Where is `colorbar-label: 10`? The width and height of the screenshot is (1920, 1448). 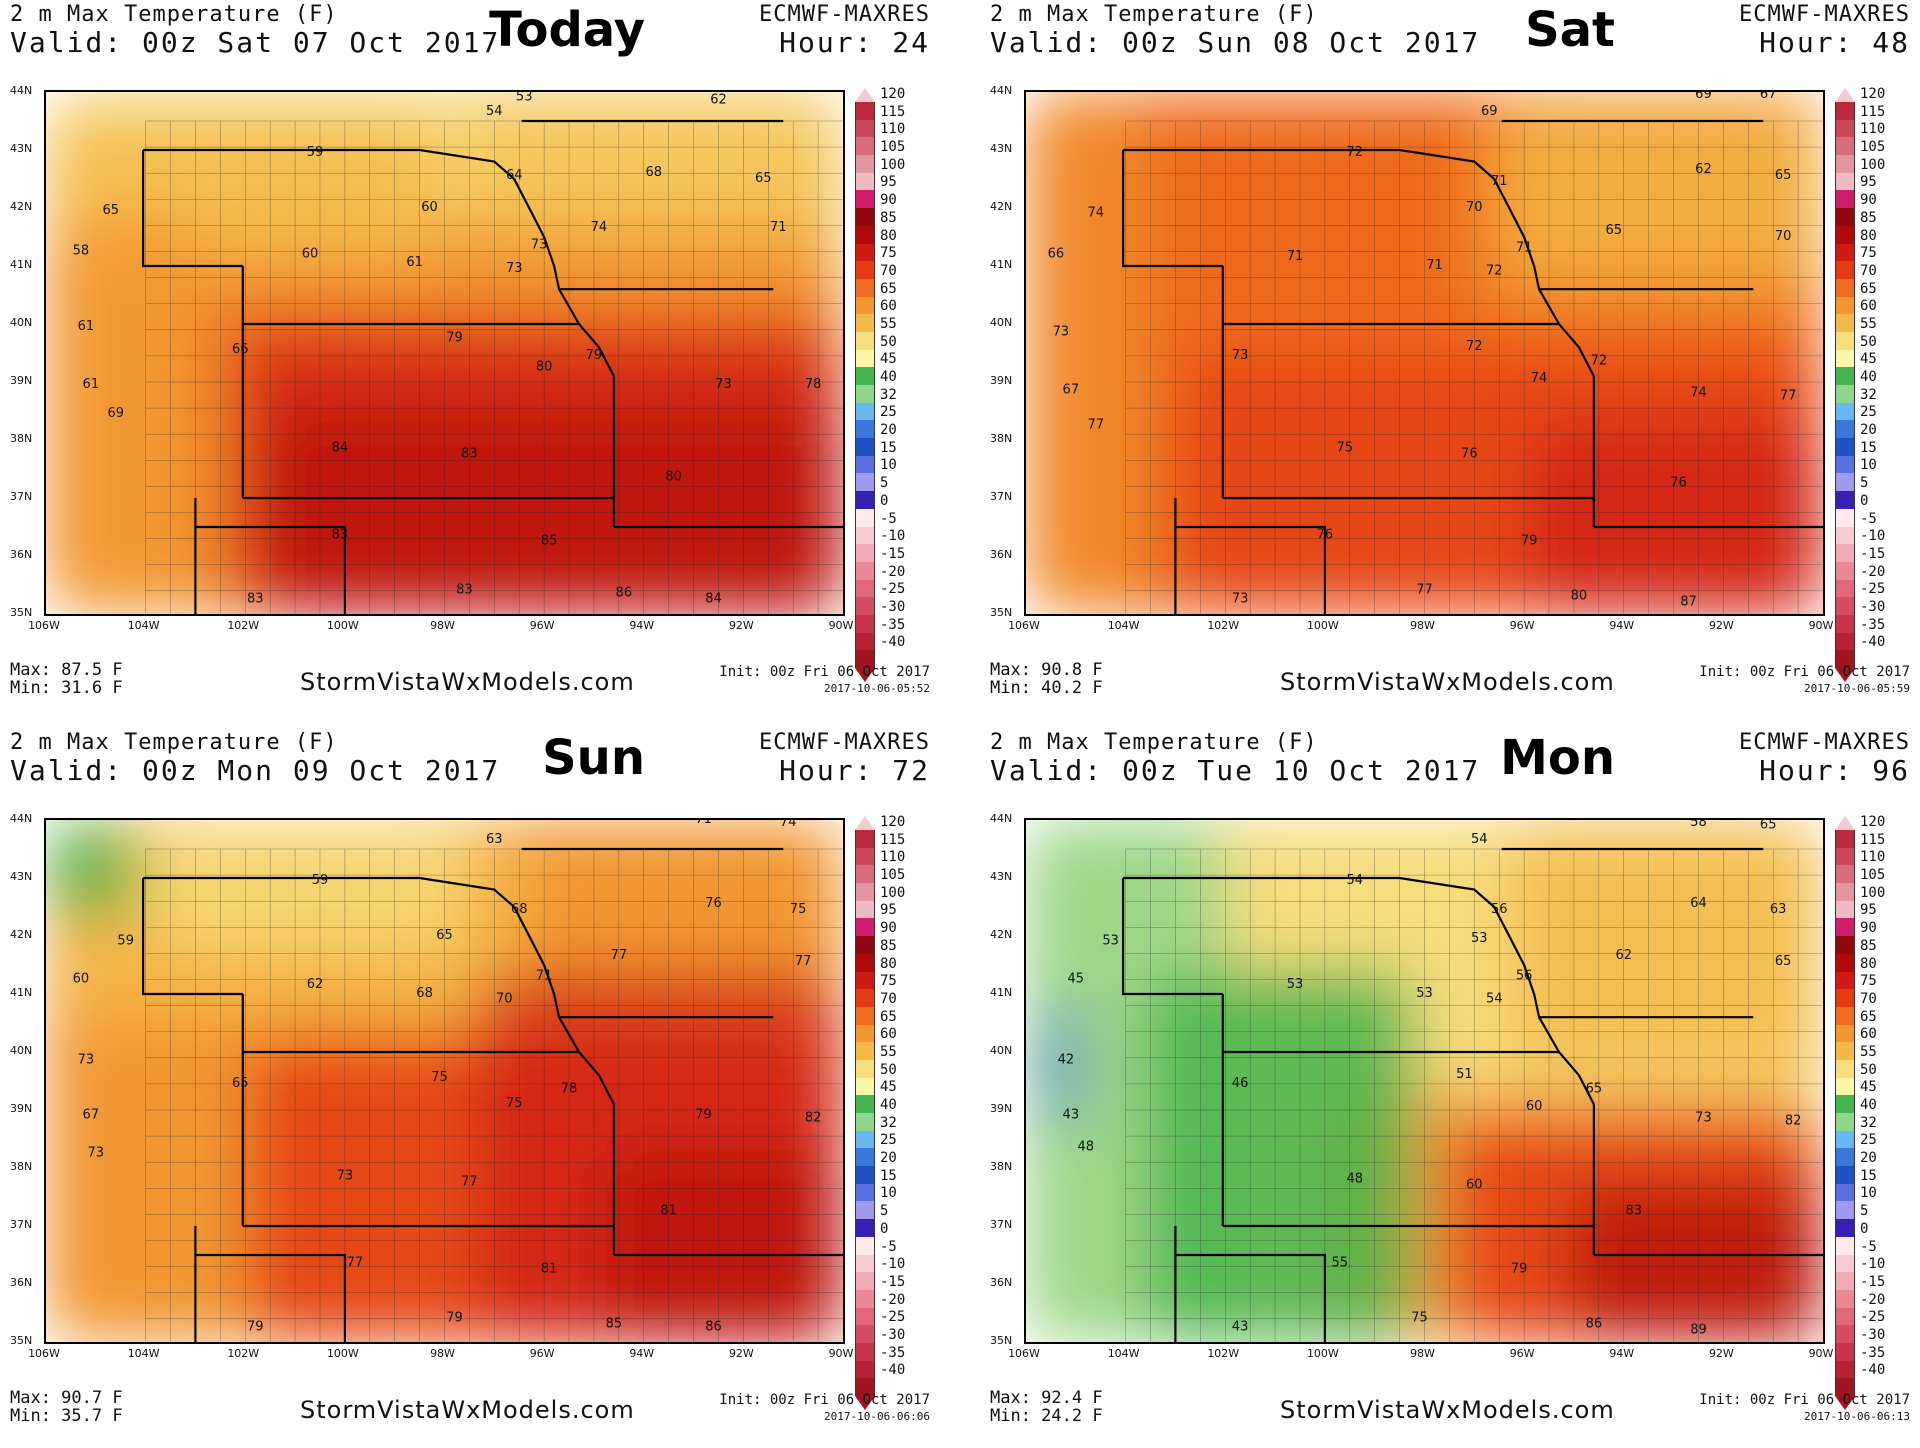 colorbar-label: 10 is located at coordinates (888, 1193).